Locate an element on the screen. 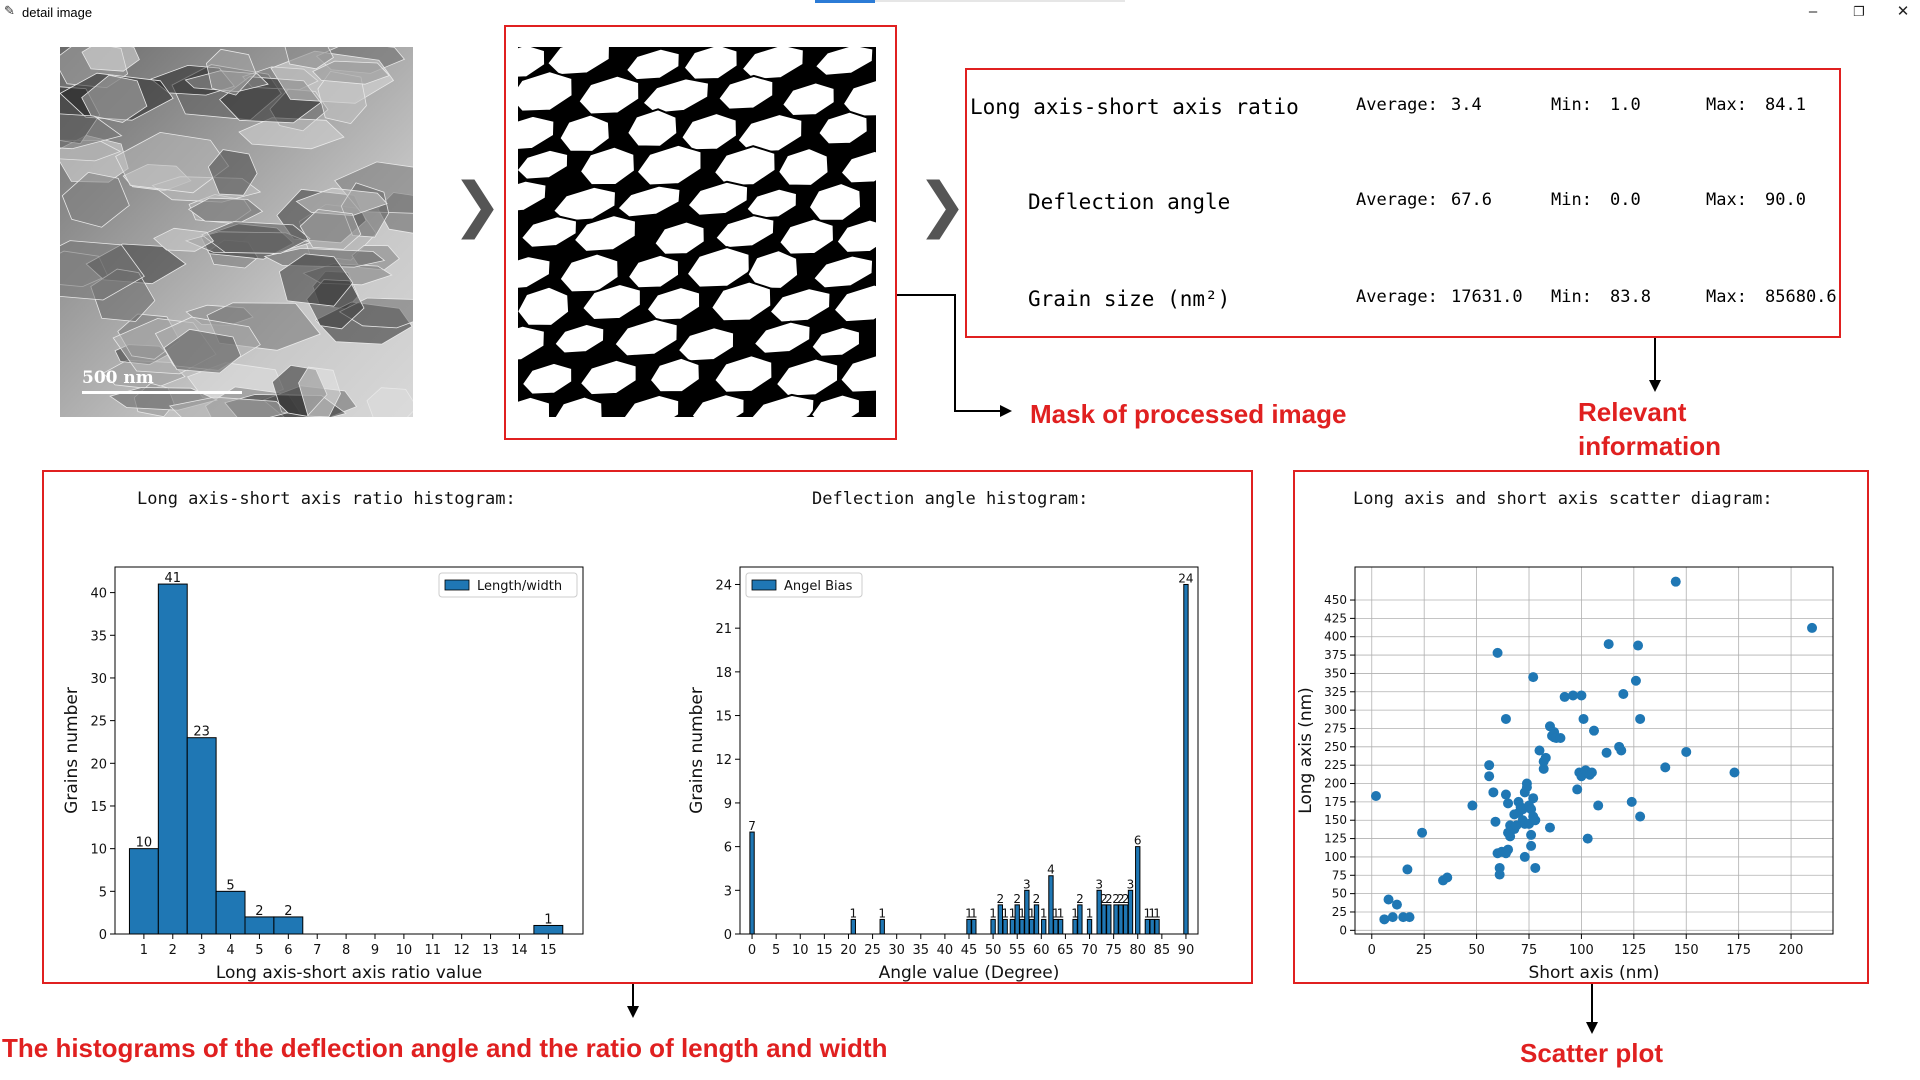 This screenshot has height=1080, width=1920. x-tick-label: 3 is located at coordinates (202, 950).